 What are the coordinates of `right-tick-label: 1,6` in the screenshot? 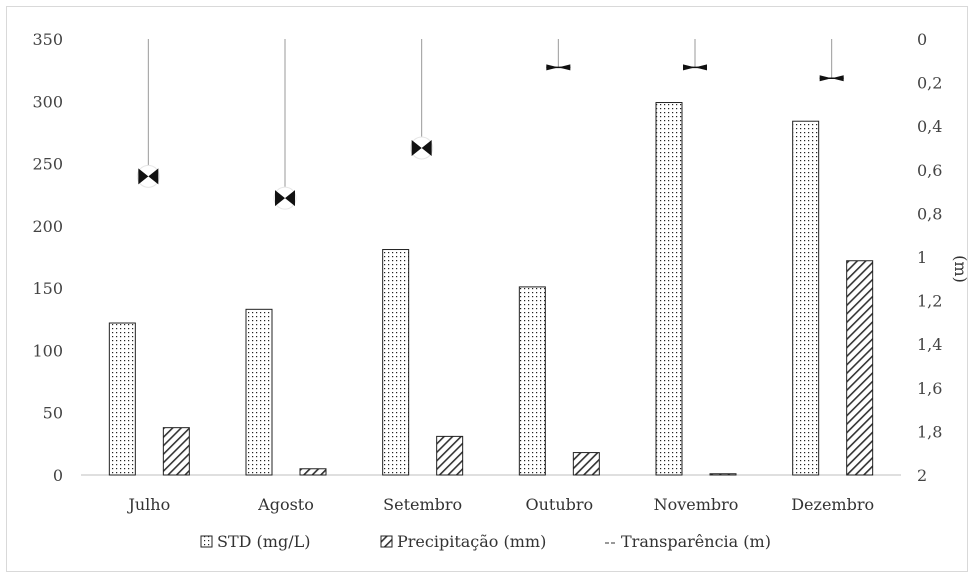 It's located at (929, 388).